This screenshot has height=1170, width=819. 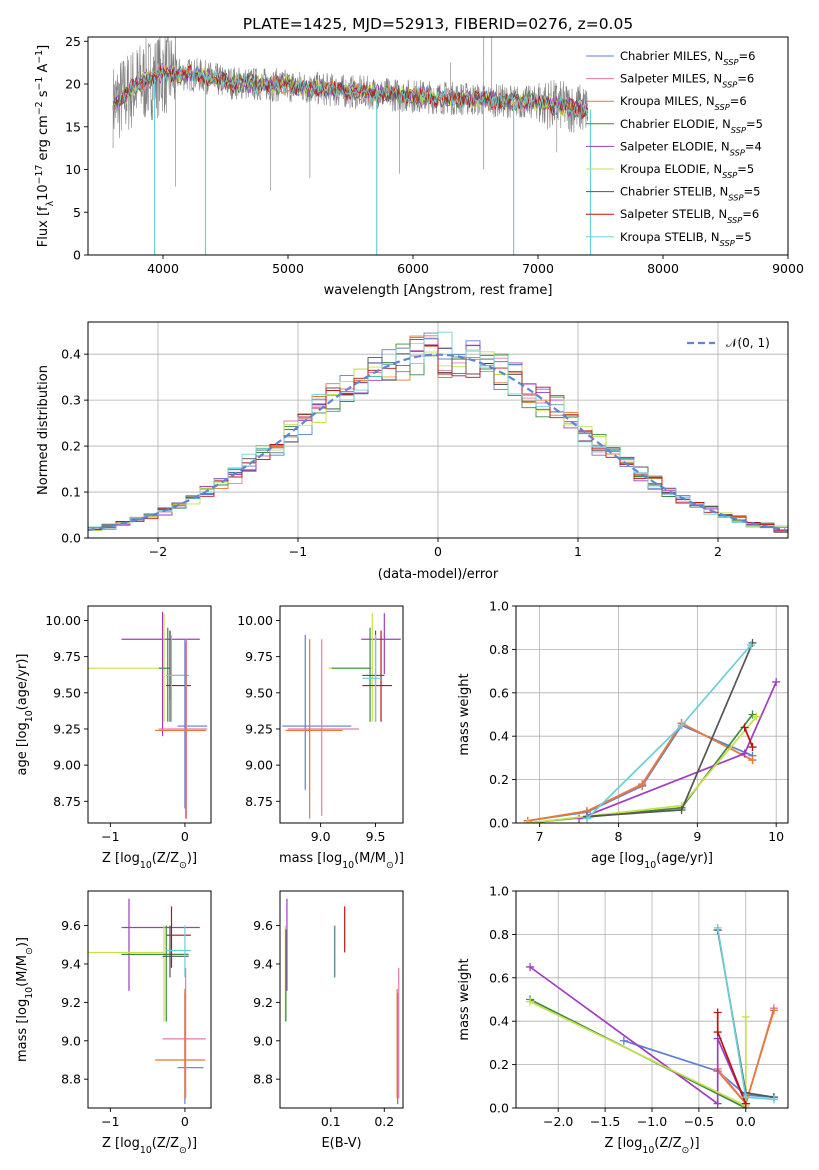 I want to click on x-tick-label: 10, so click(x=776, y=836).